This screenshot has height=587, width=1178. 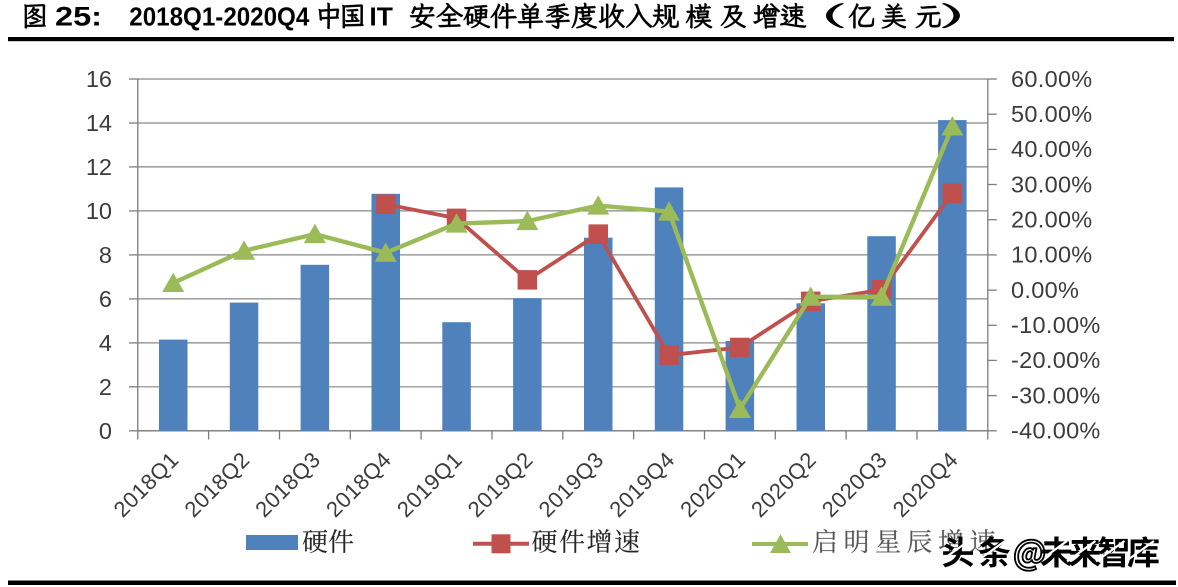 I want to click on svg-text: 10.00%, so click(x=1052, y=255).